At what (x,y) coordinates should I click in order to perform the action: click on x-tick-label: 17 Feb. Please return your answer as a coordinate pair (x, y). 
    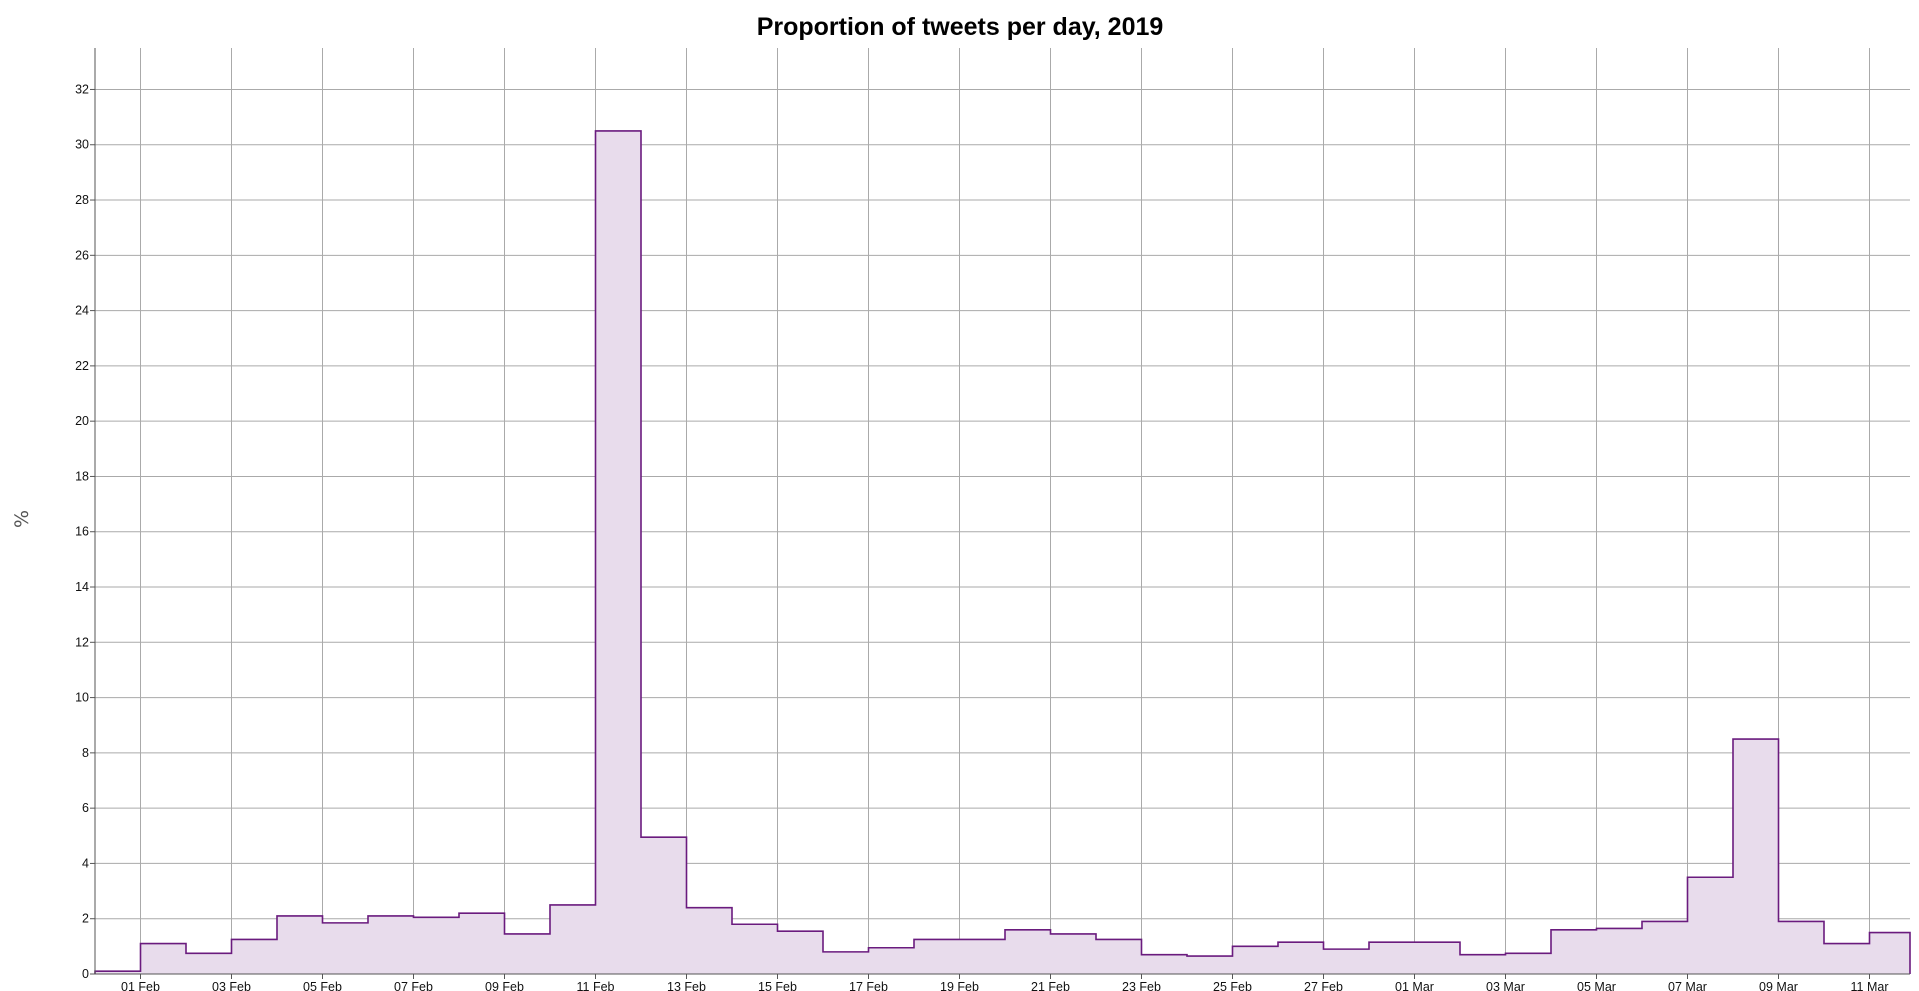
    Looking at the image, I should click on (868, 985).